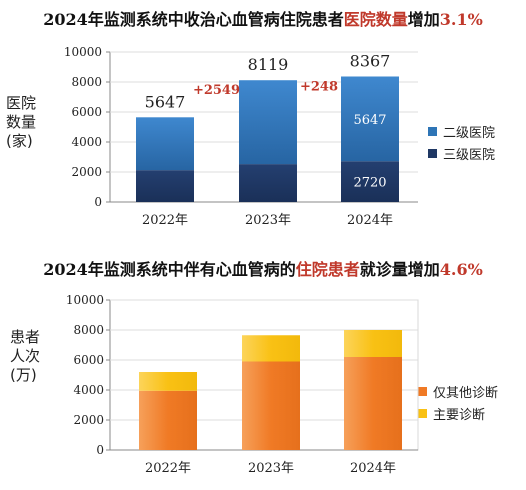 The image size is (526, 490). I want to click on legend-item: 二级医院, so click(461, 131).